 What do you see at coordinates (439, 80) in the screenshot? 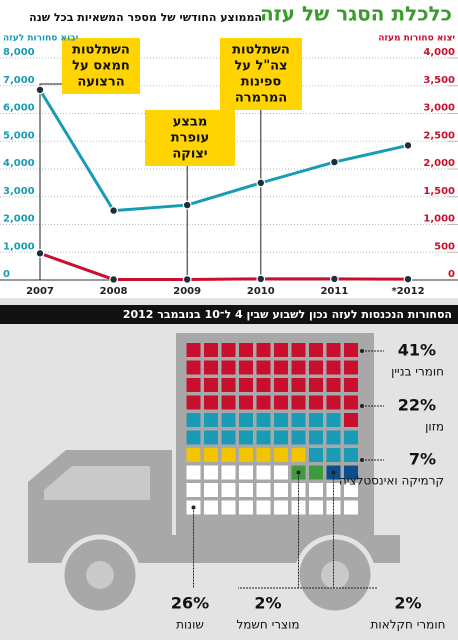
I see `y2-tick-label: 3,500` at bounding box center [439, 80].